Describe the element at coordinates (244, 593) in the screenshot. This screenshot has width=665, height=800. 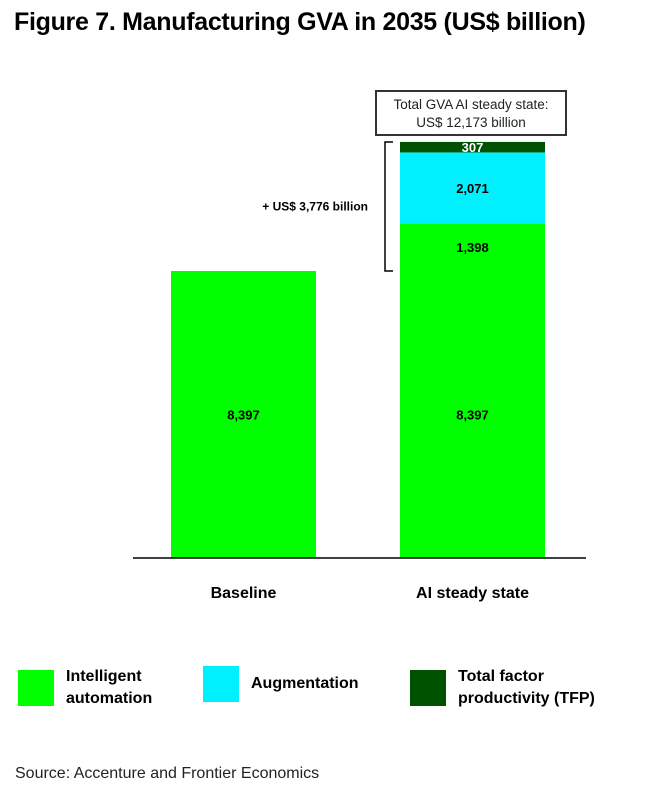
I see `category-label: Baseline` at that location.